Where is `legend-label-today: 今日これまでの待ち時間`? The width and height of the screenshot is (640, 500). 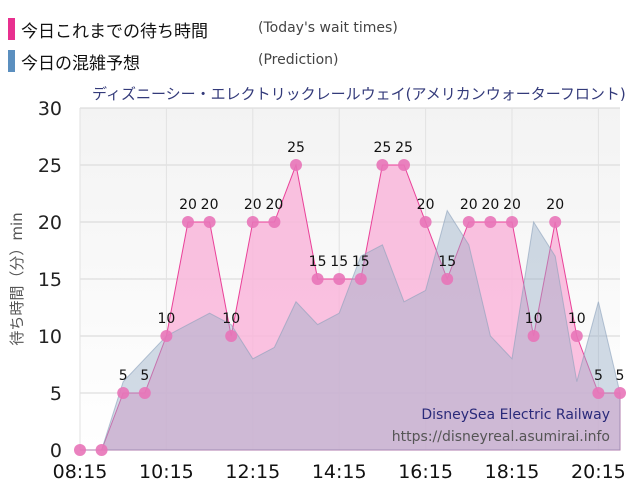 legend-label-today: 今日これまでの待ち時間 is located at coordinates (114, 31).